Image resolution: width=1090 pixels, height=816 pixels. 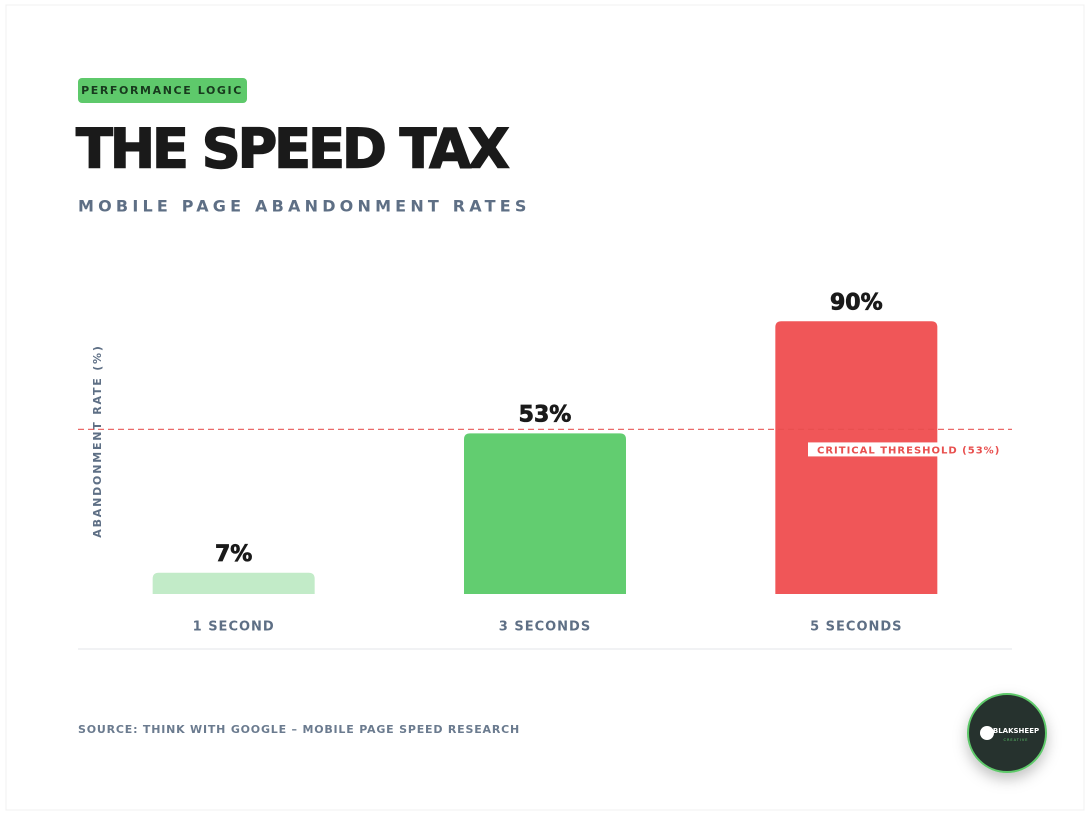 I want to click on threshold-label-bg, so click(x=897, y=449).